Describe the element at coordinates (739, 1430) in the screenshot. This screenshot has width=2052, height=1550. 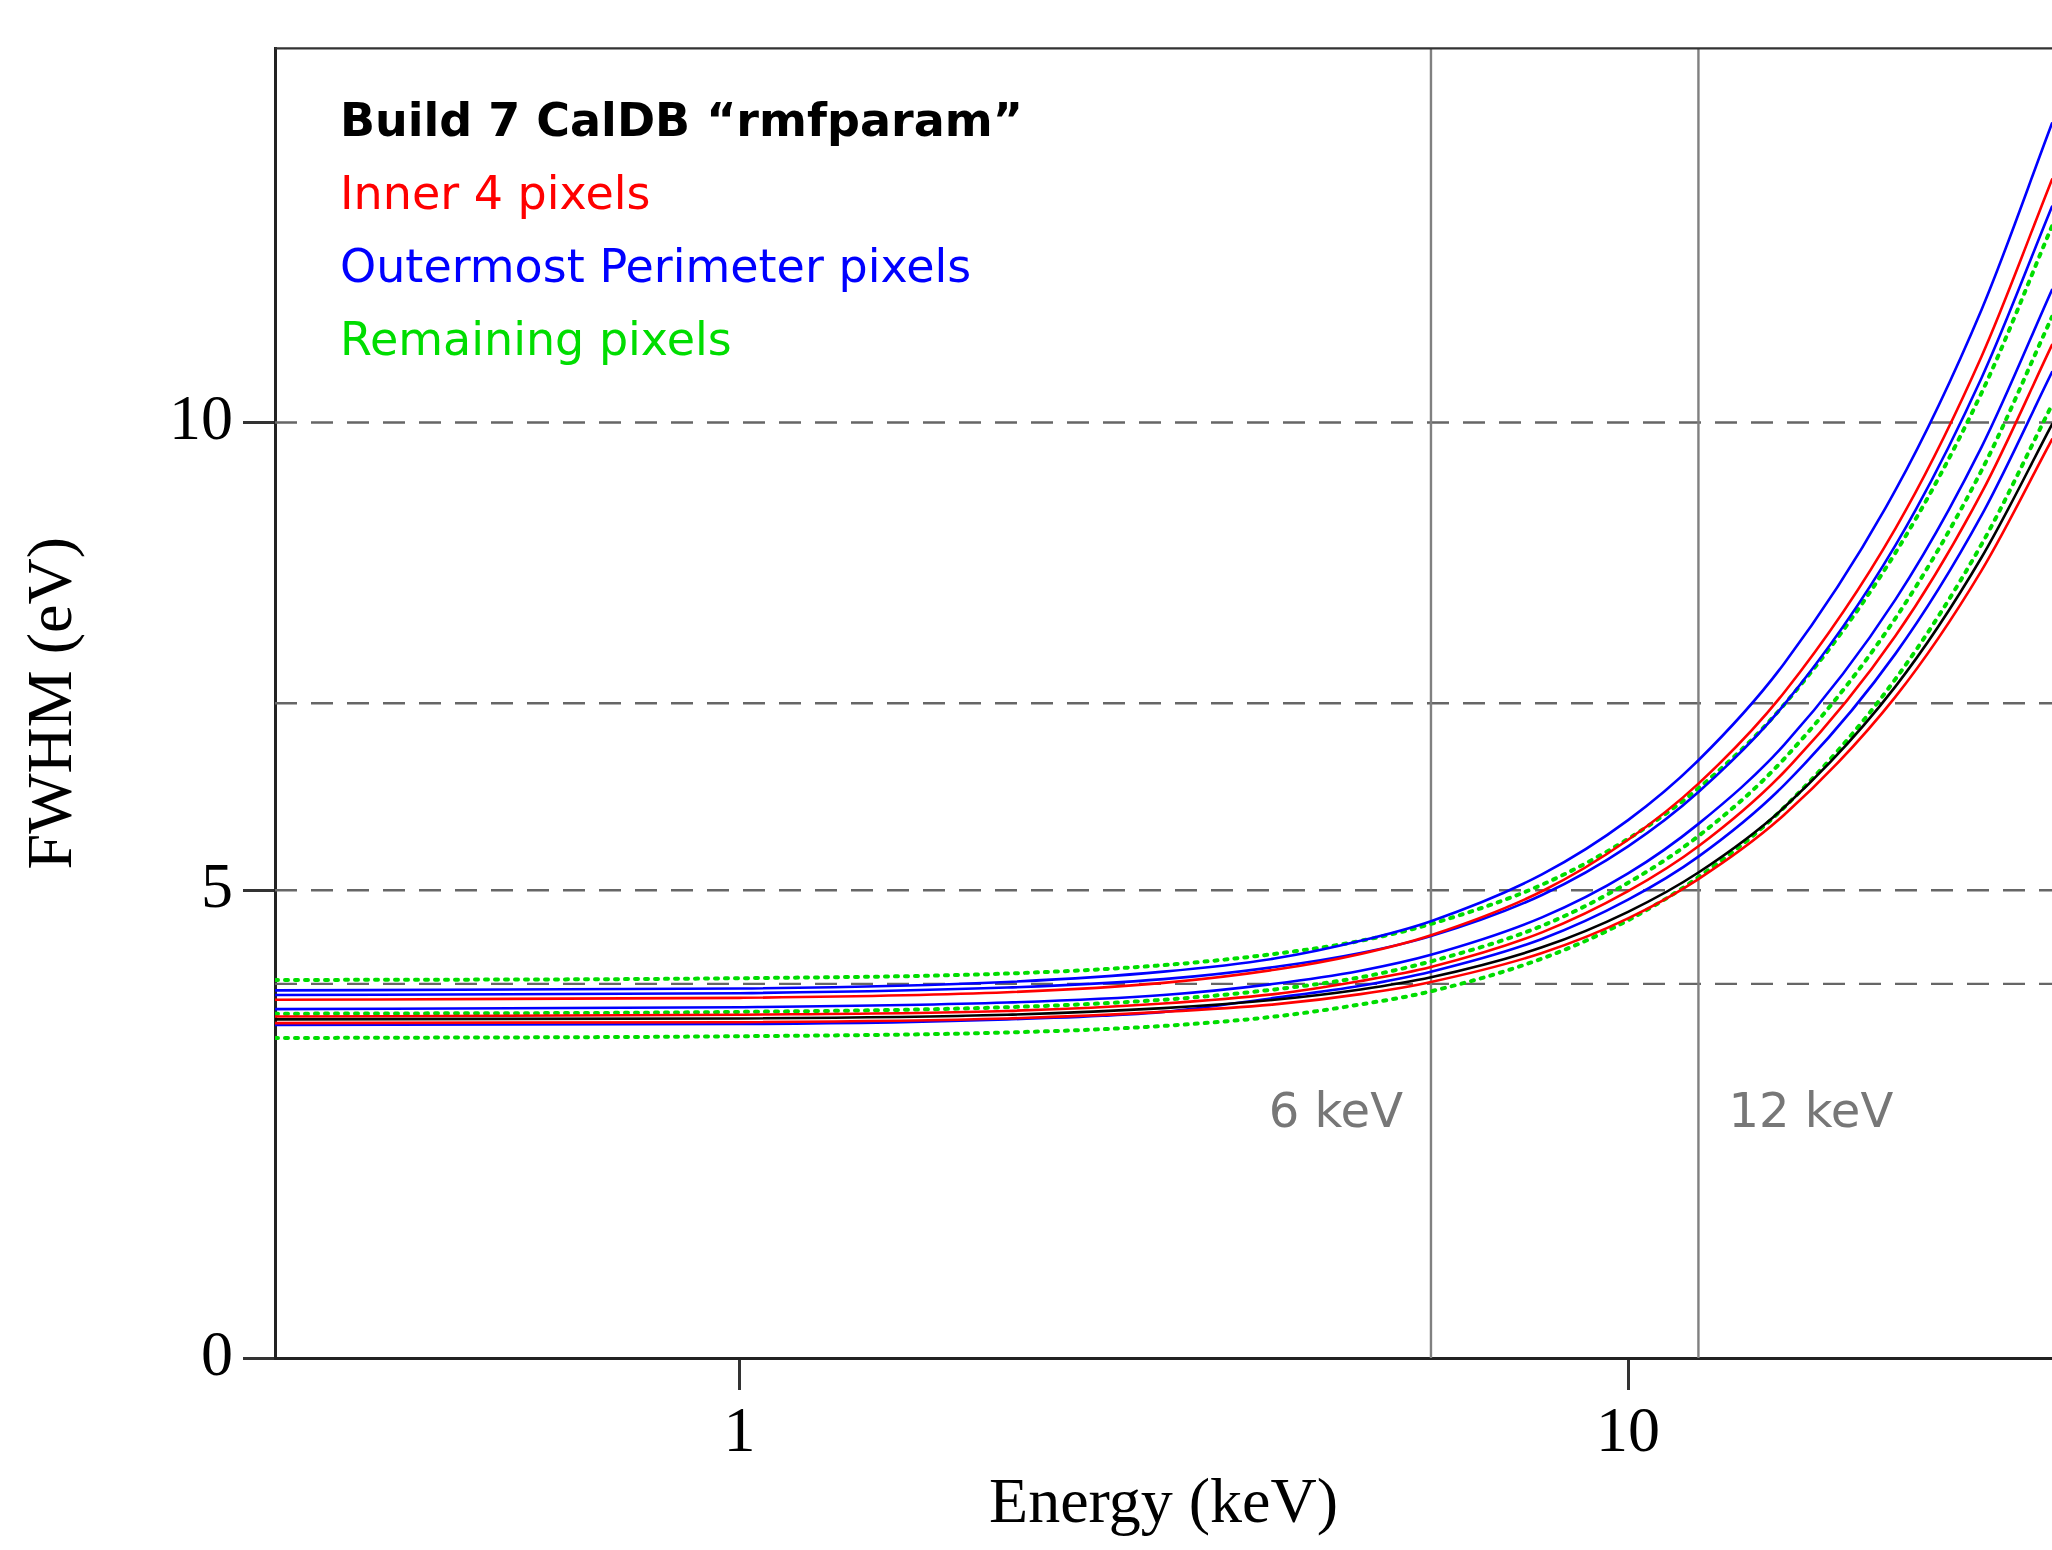
I see `x-tick-label: 1` at that location.